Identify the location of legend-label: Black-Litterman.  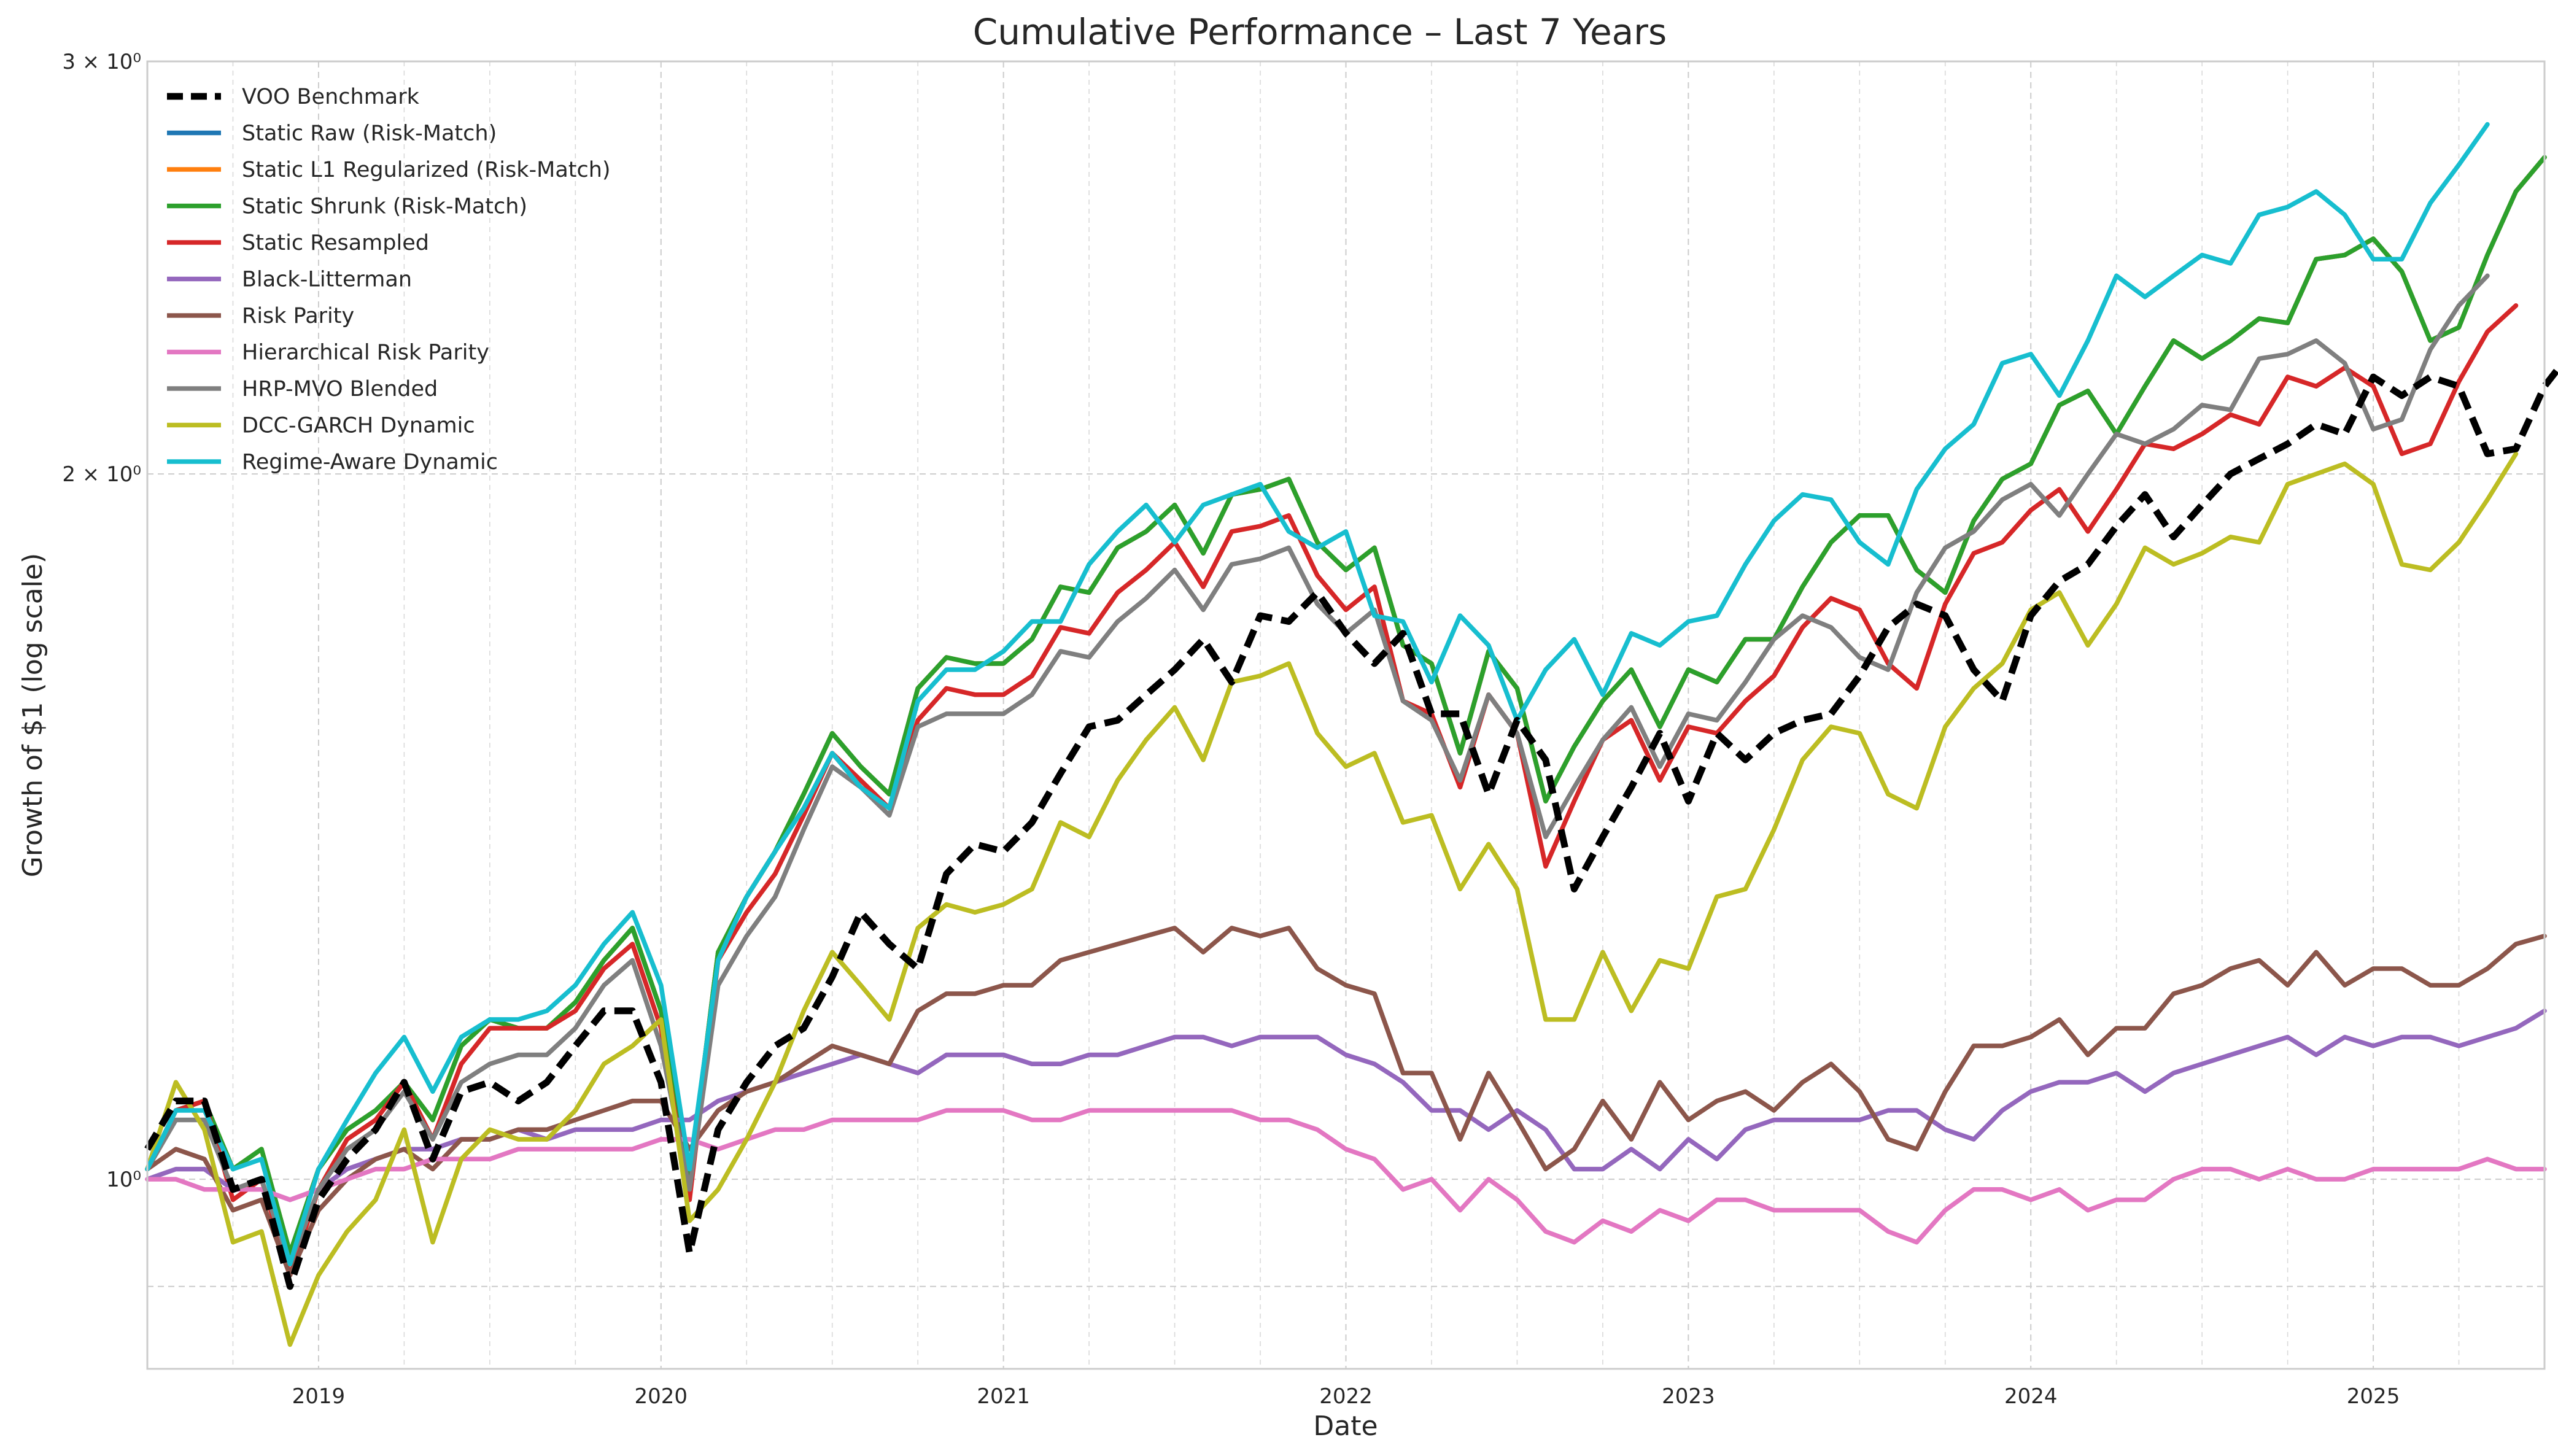
(327, 280).